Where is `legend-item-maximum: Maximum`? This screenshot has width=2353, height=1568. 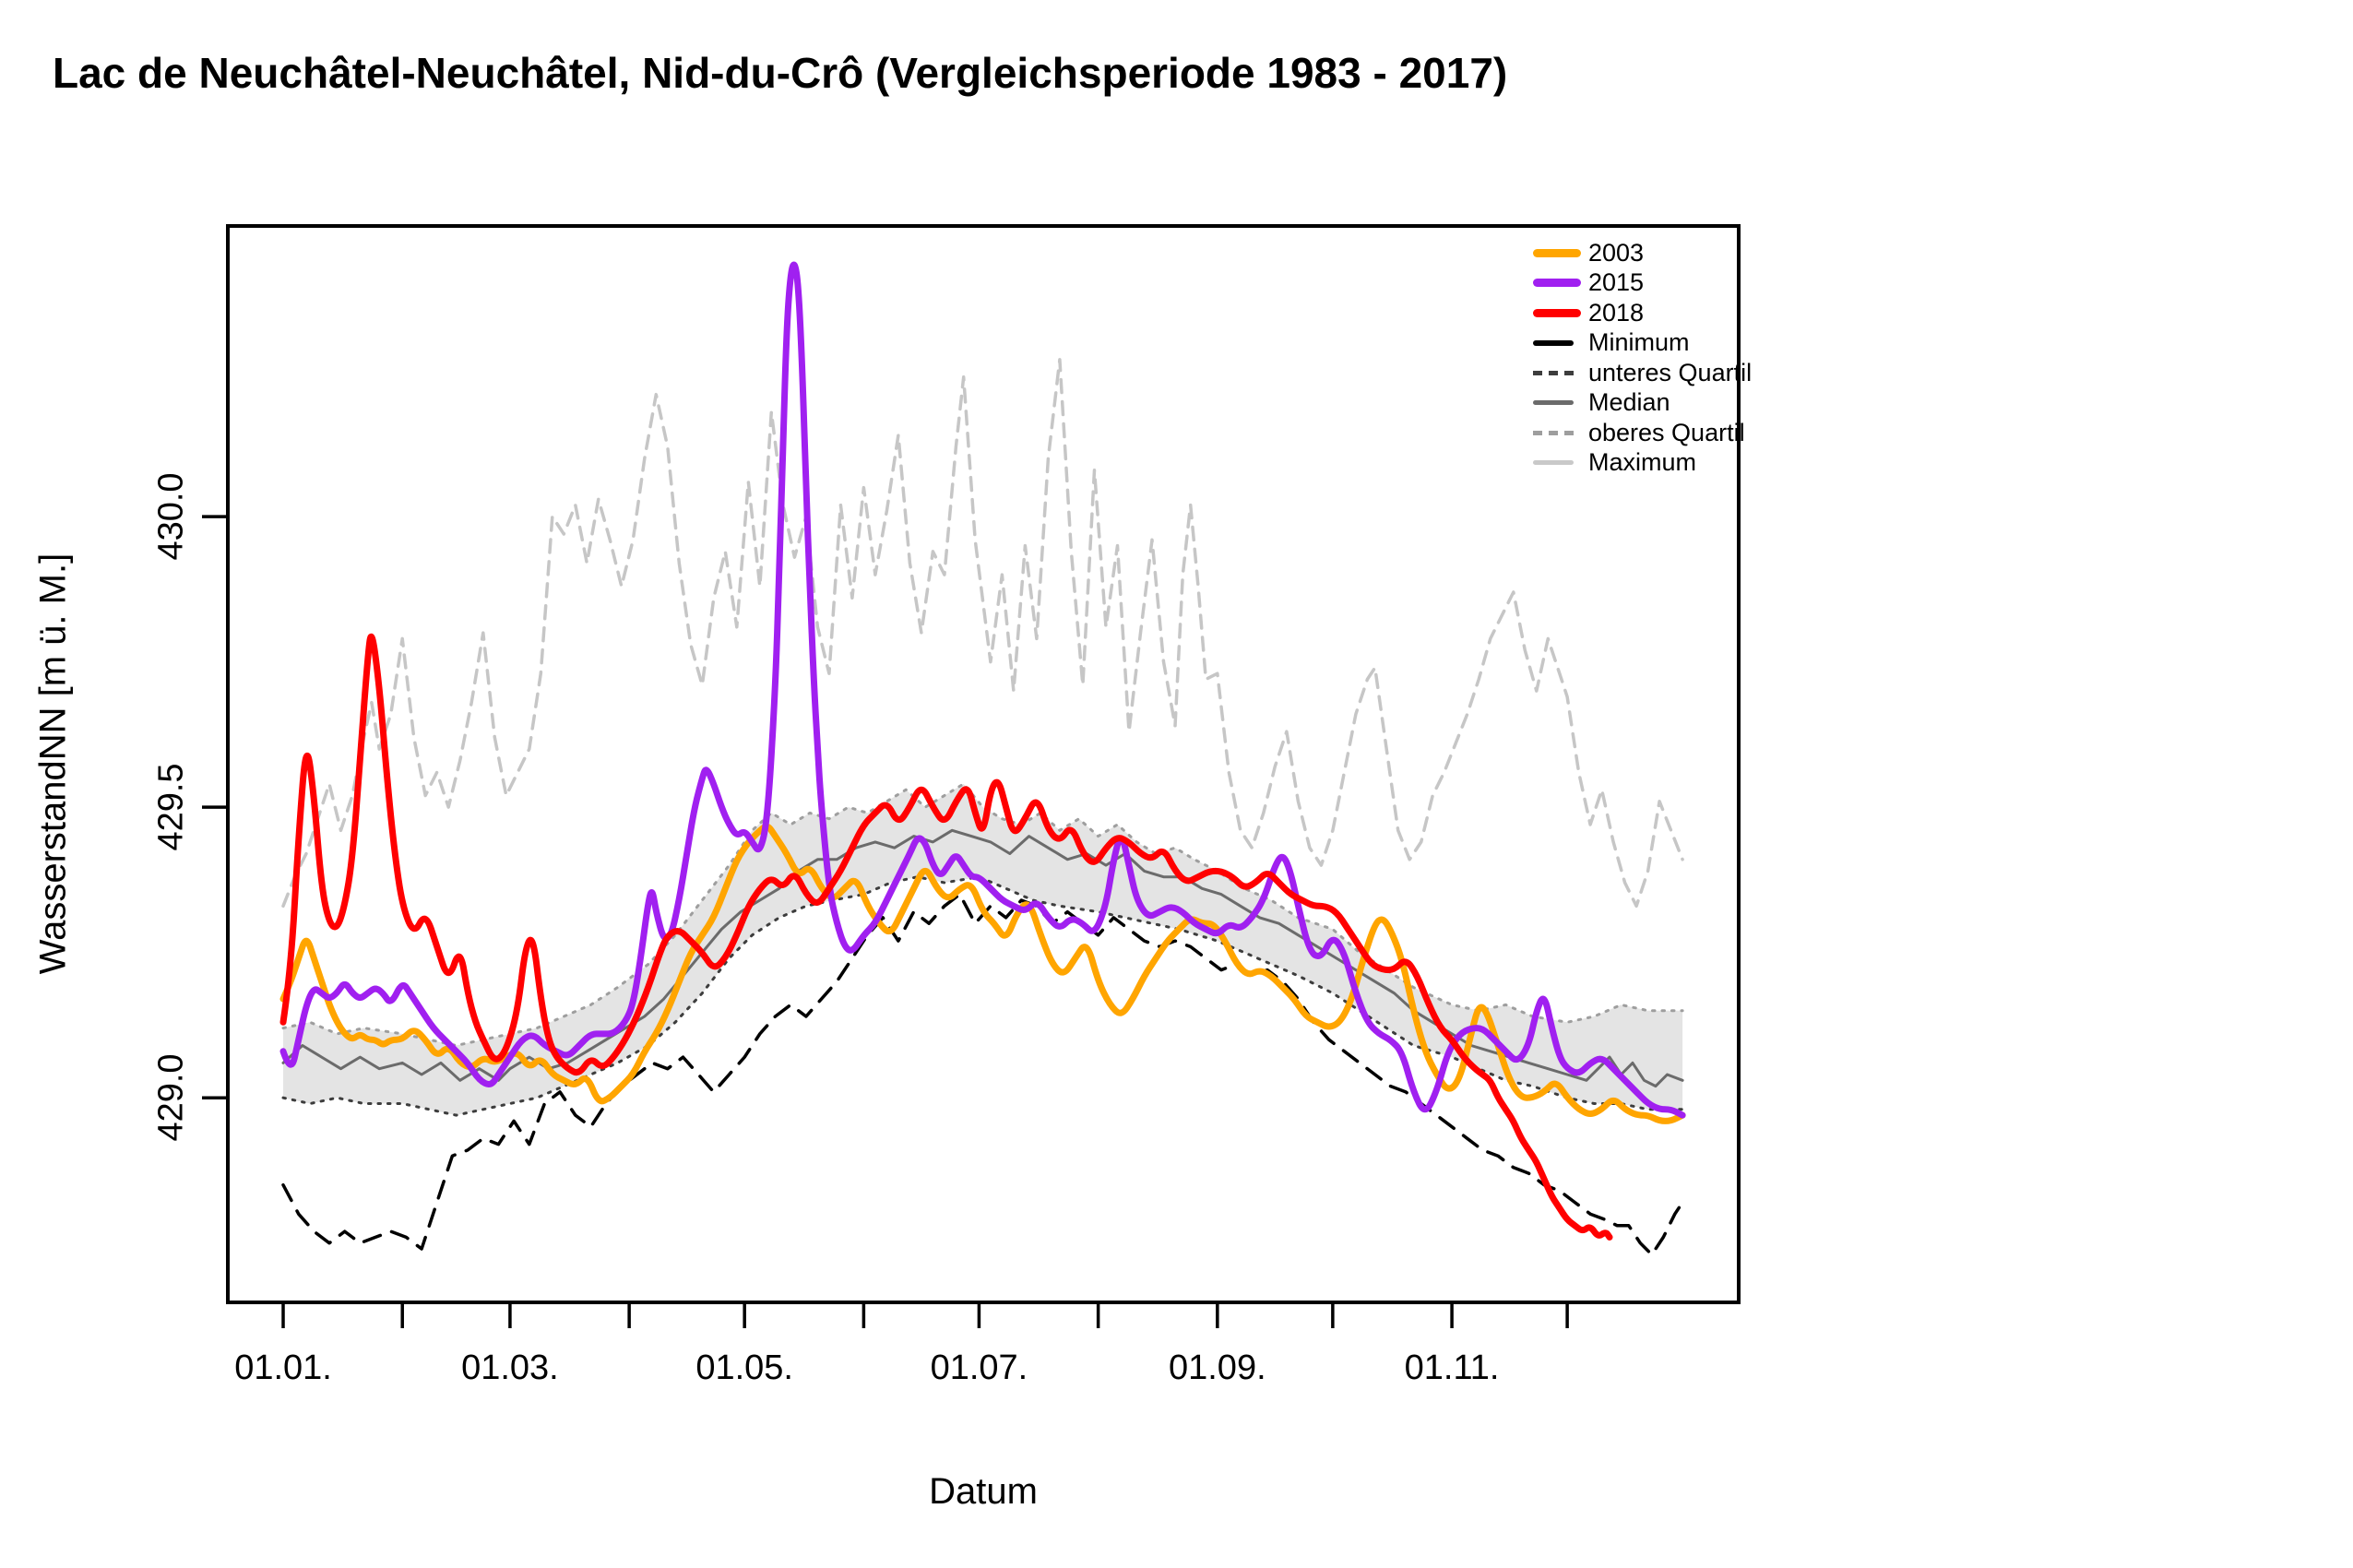
legend-item-maximum: Maximum is located at coordinates (1642, 463).